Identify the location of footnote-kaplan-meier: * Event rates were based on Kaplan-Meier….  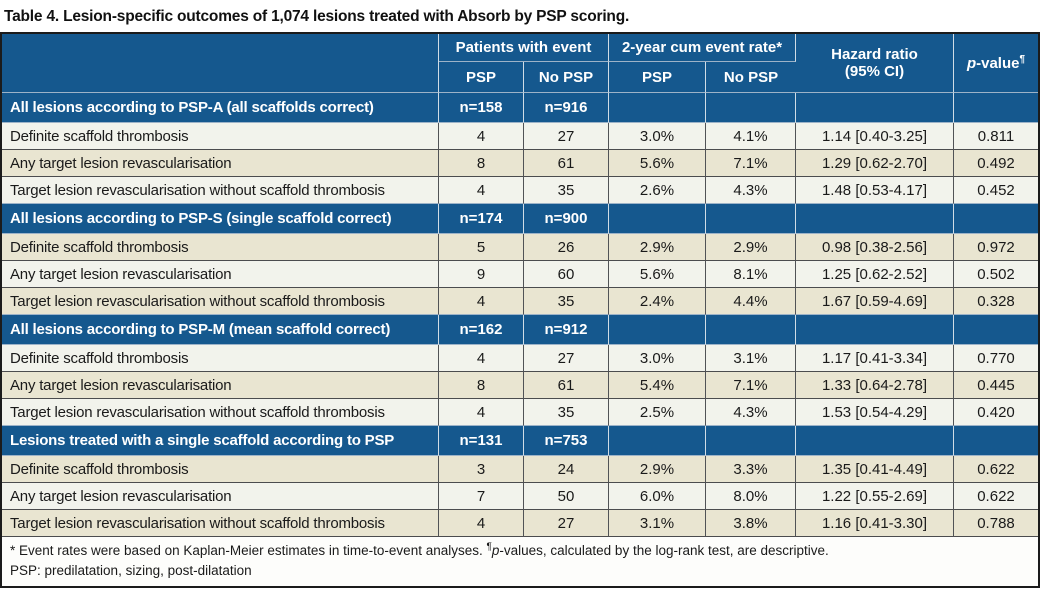
(248, 550).